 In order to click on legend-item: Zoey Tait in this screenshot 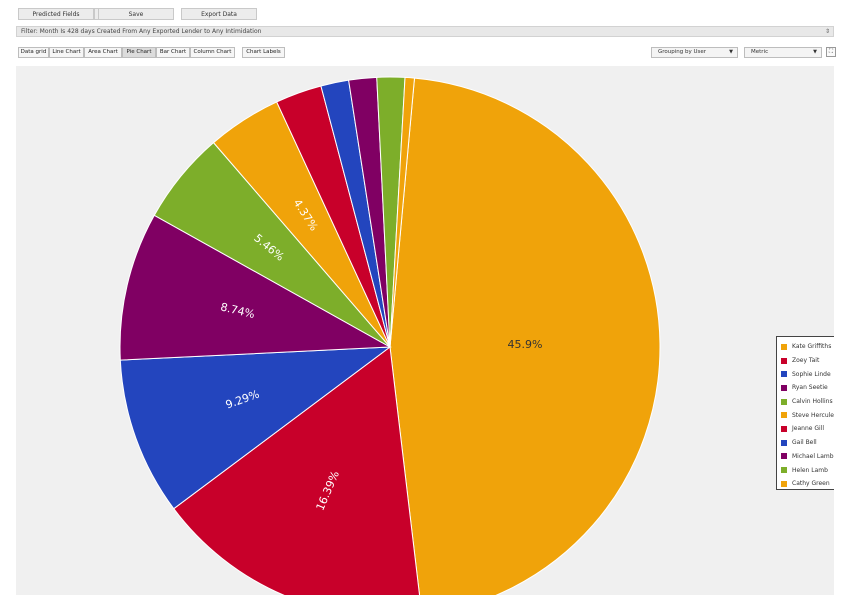, I will do `click(805, 361)`.